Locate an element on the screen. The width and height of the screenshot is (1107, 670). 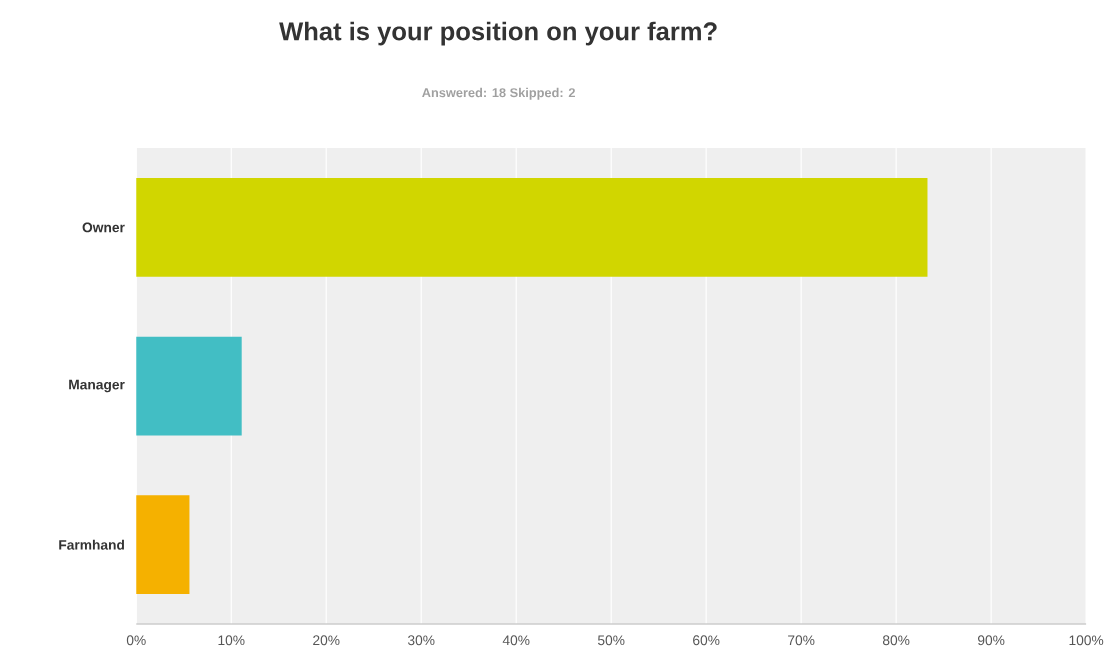
x-tick-label: 30% is located at coordinates (421, 640).